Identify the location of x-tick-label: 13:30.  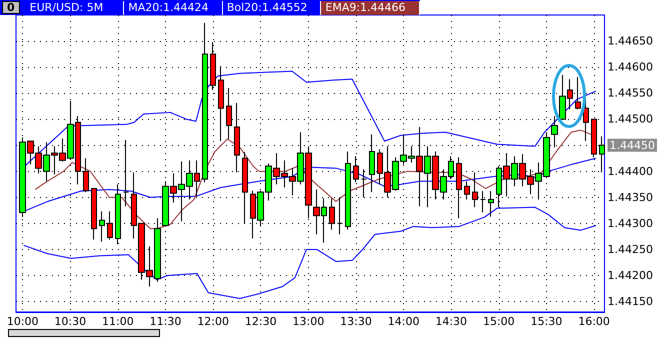
(356, 321).